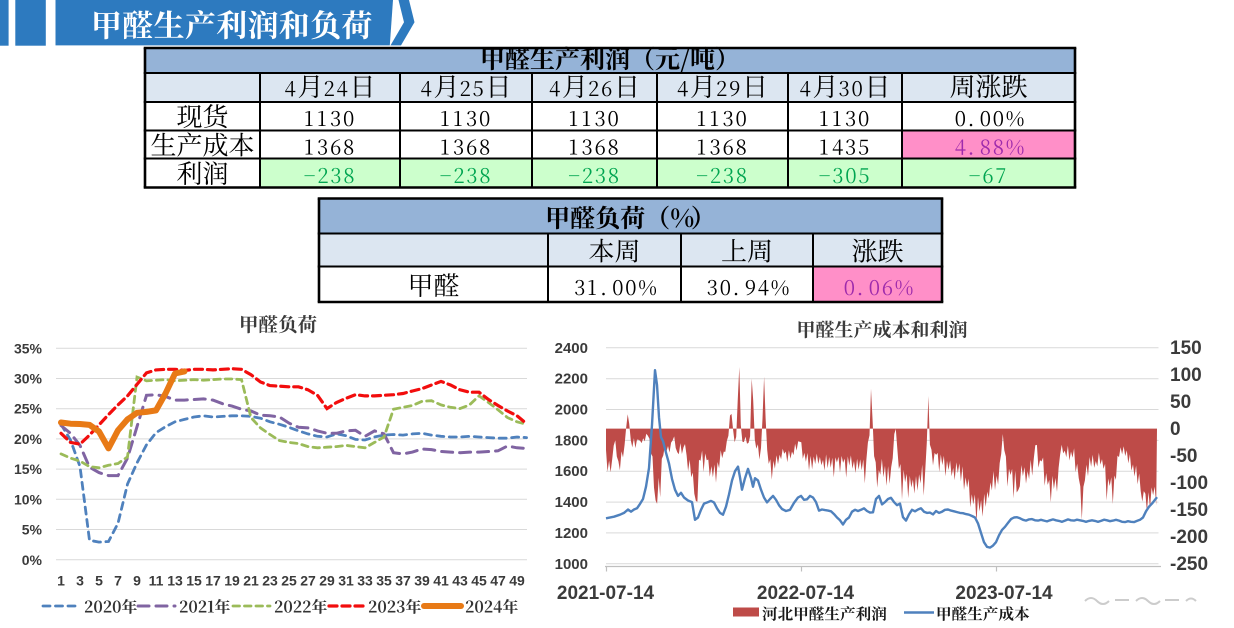 The height and width of the screenshot is (628, 1234). Describe the element at coordinates (571, 471) in the screenshot. I see `svg-text: 1600` at that location.